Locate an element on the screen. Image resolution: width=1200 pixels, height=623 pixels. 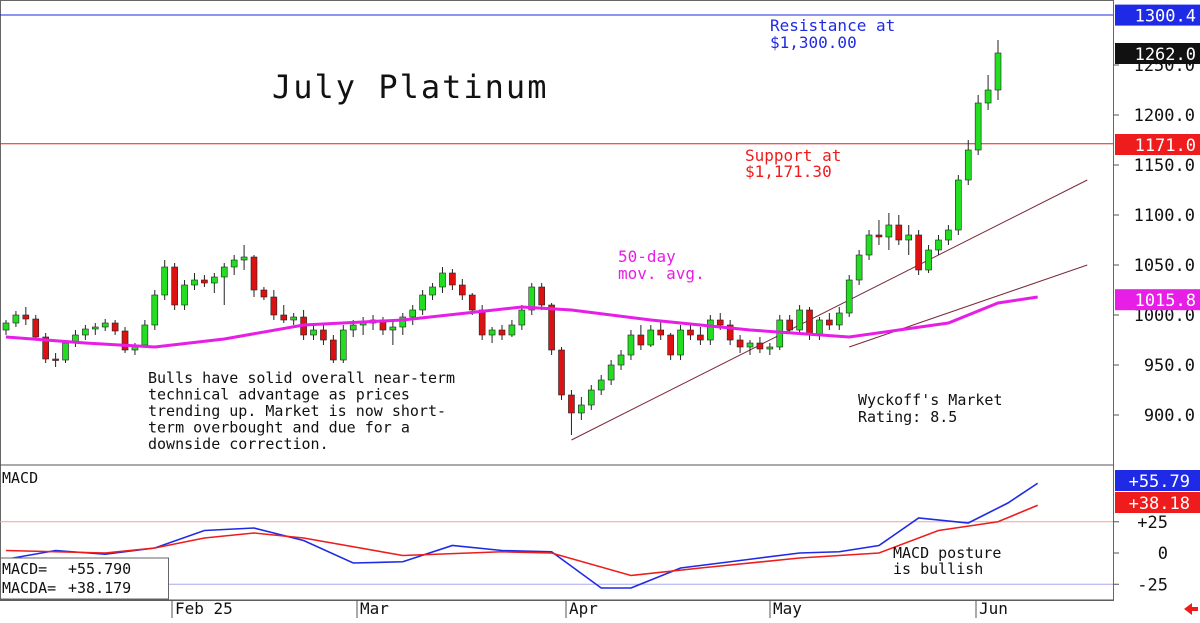
comment-line: trending up. Market is now short- is located at coordinates (297, 411).